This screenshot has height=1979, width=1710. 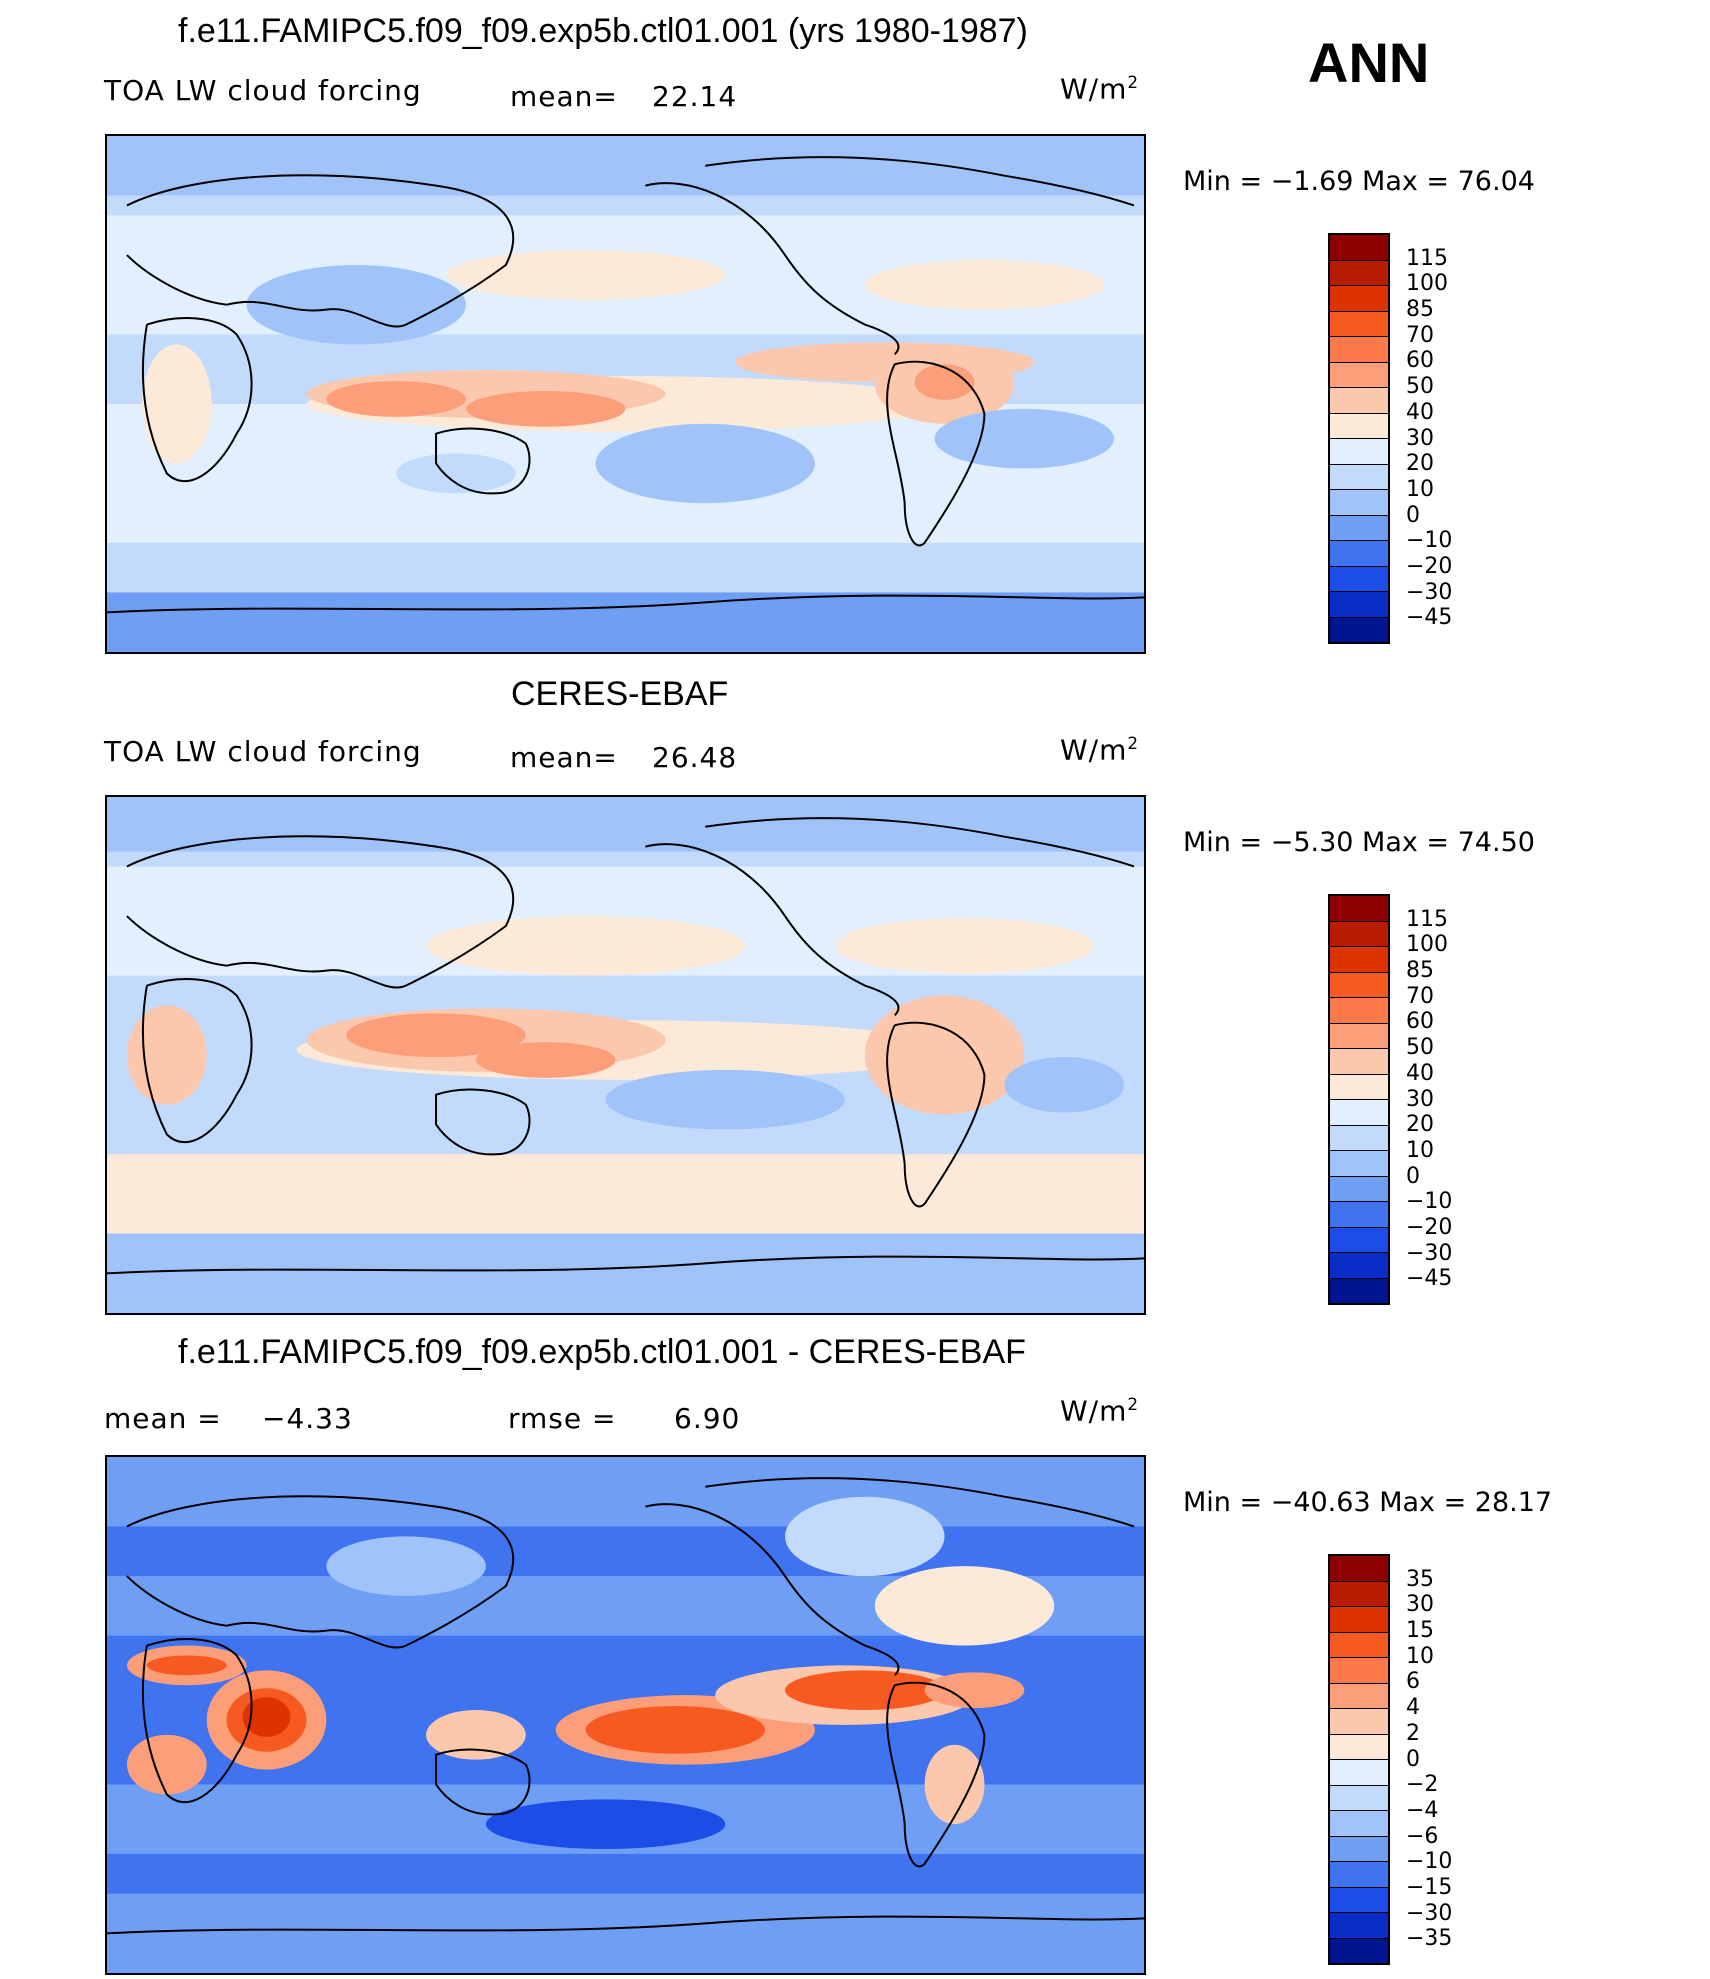 I want to click on colorbar-tick-label: −6, so click(x=1422, y=1836).